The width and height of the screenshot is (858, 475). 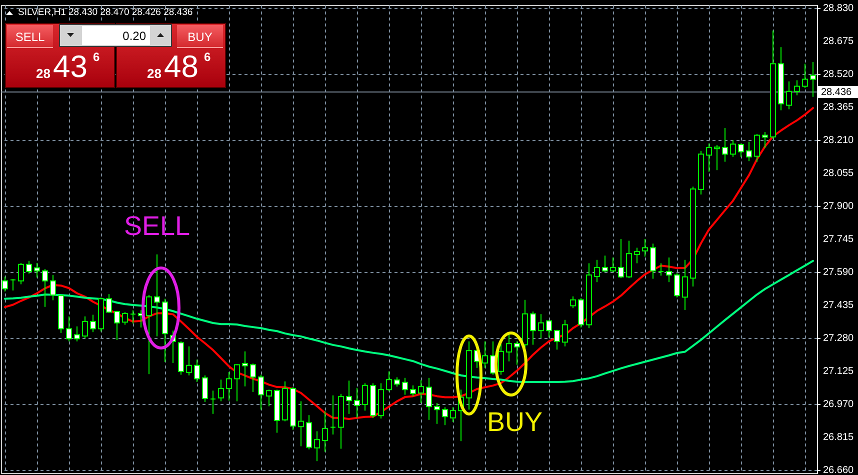 What do you see at coordinates (838, 469) in the screenshot?
I see `y-tick-label: 26.660` at bounding box center [838, 469].